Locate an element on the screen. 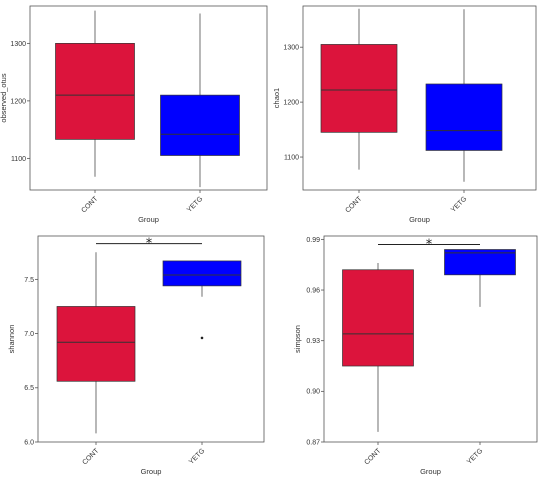  y-tick-label: 7.0 is located at coordinates (29, 334).